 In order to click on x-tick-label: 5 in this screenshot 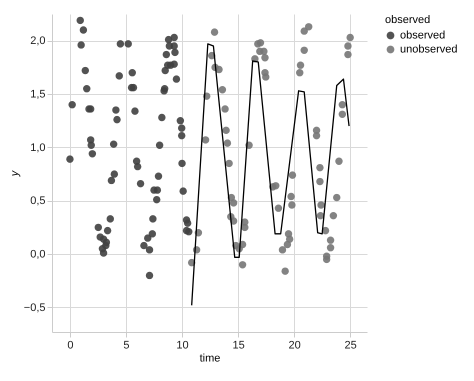, I will do `click(126, 346)`.